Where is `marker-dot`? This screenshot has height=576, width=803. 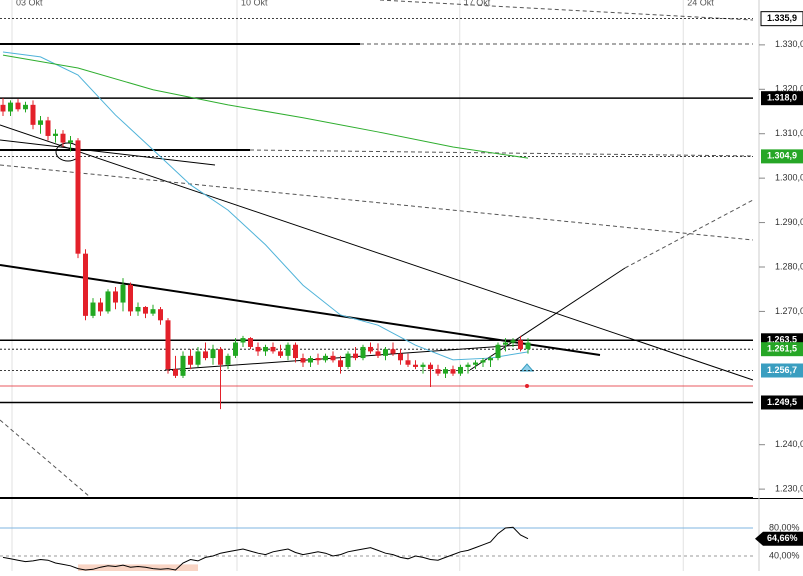 marker-dot is located at coordinates (527, 386).